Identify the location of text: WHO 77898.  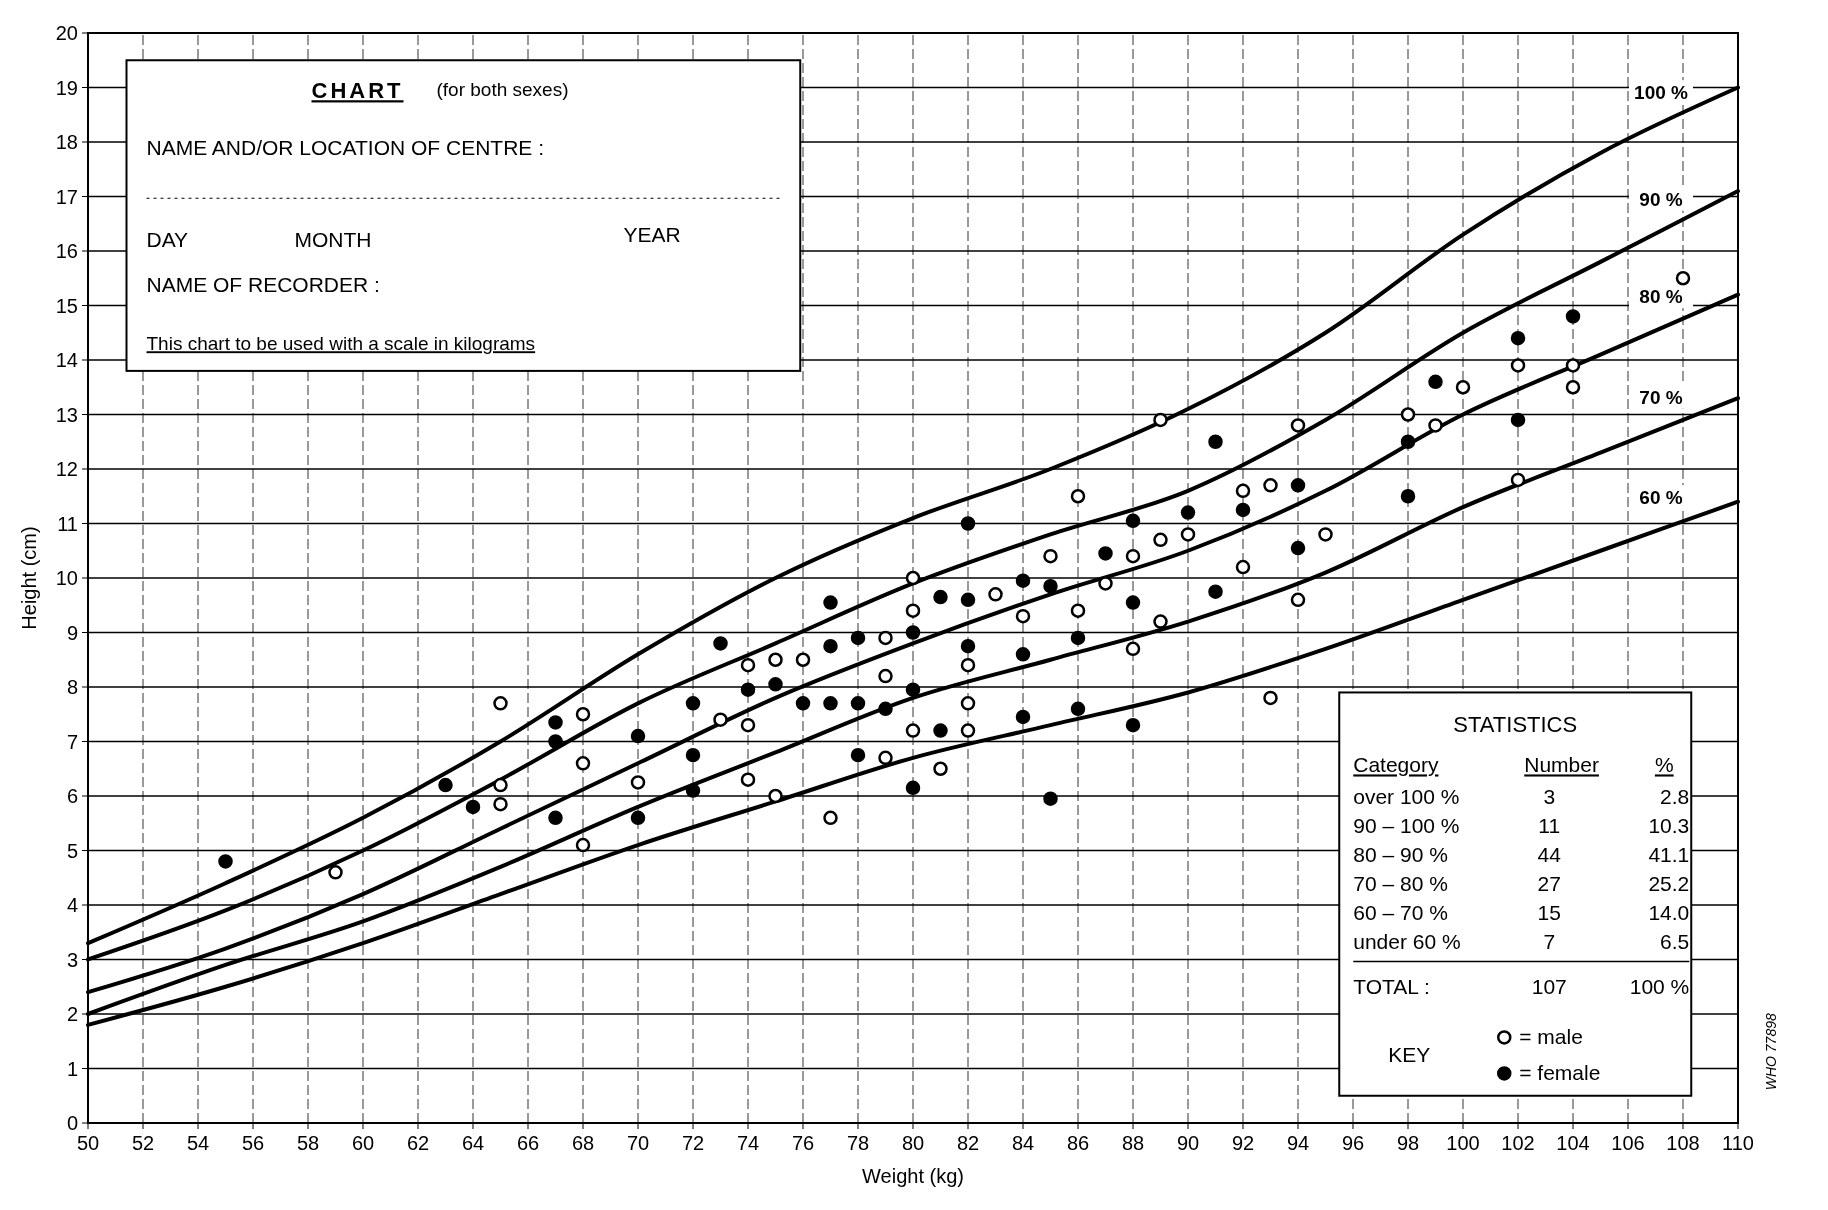
(1771, 1052).